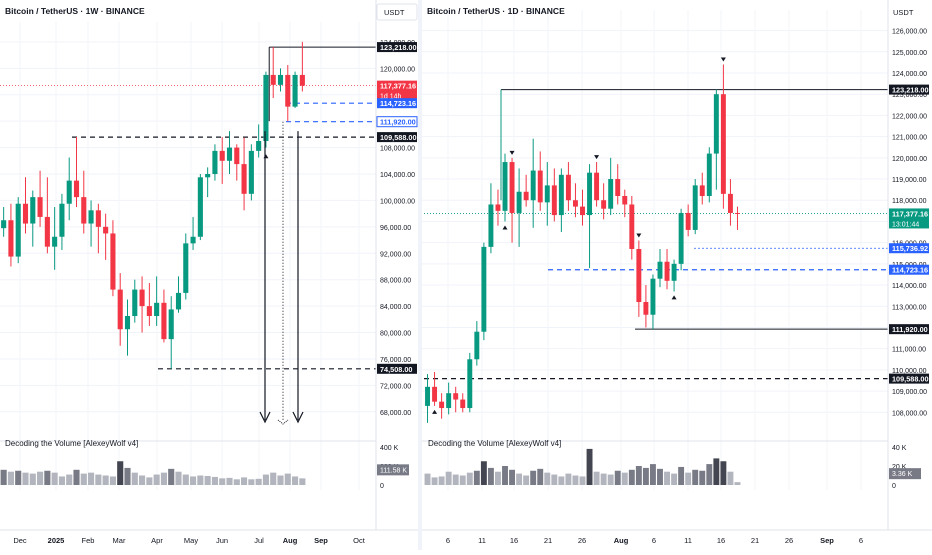 The width and height of the screenshot is (932, 555). I want to click on daily-volume-title: Decoding the Volume [AlexeyWolf v4], so click(494, 443).